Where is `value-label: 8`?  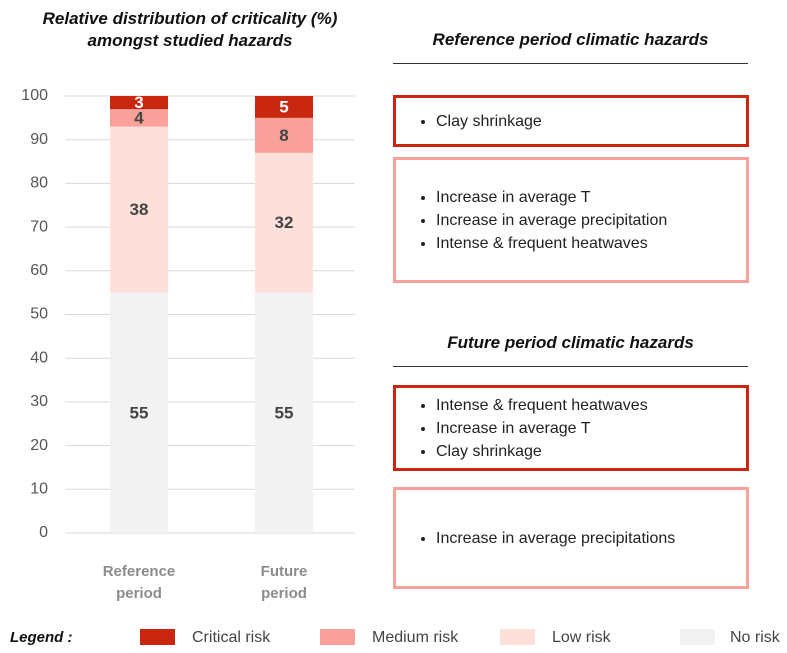
value-label: 8 is located at coordinates (283, 135).